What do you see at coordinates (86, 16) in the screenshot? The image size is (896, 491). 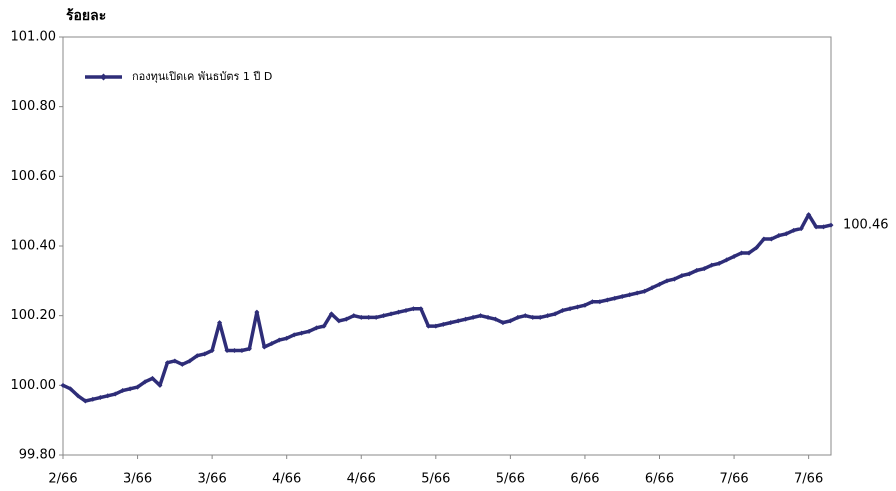 I see `y-axis-label: ร้อยละ` at bounding box center [86, 16].